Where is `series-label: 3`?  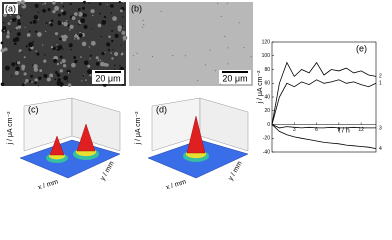 series-label: 3 is located at coordinates (380, 128).